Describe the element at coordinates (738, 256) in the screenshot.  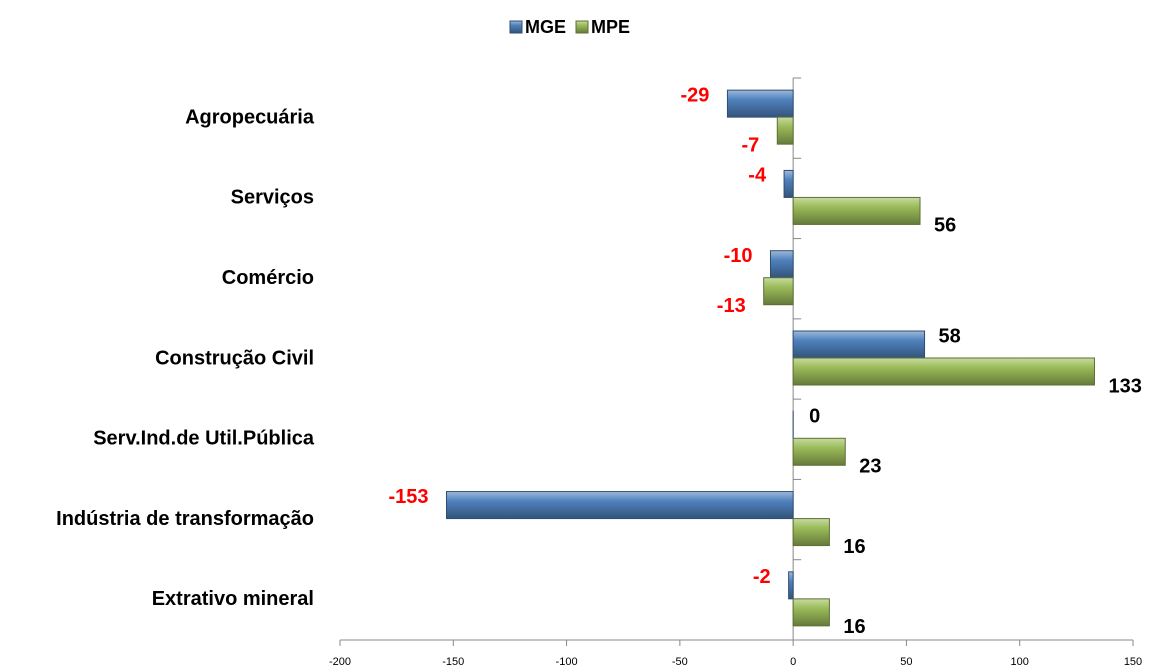
I see `value-label: -10` at that location.